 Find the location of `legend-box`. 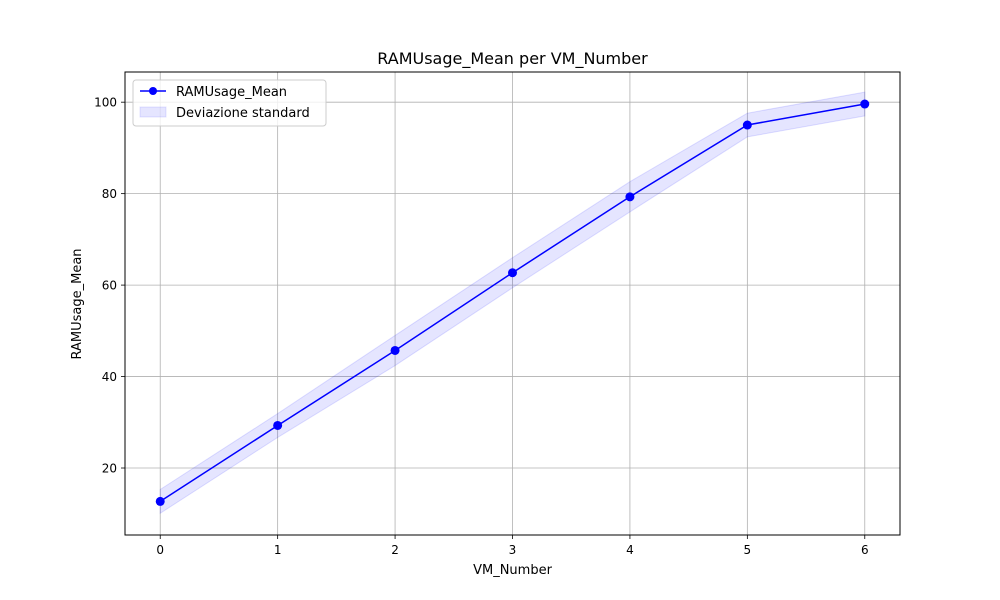

legend-box is located at coordinates (229, 103).